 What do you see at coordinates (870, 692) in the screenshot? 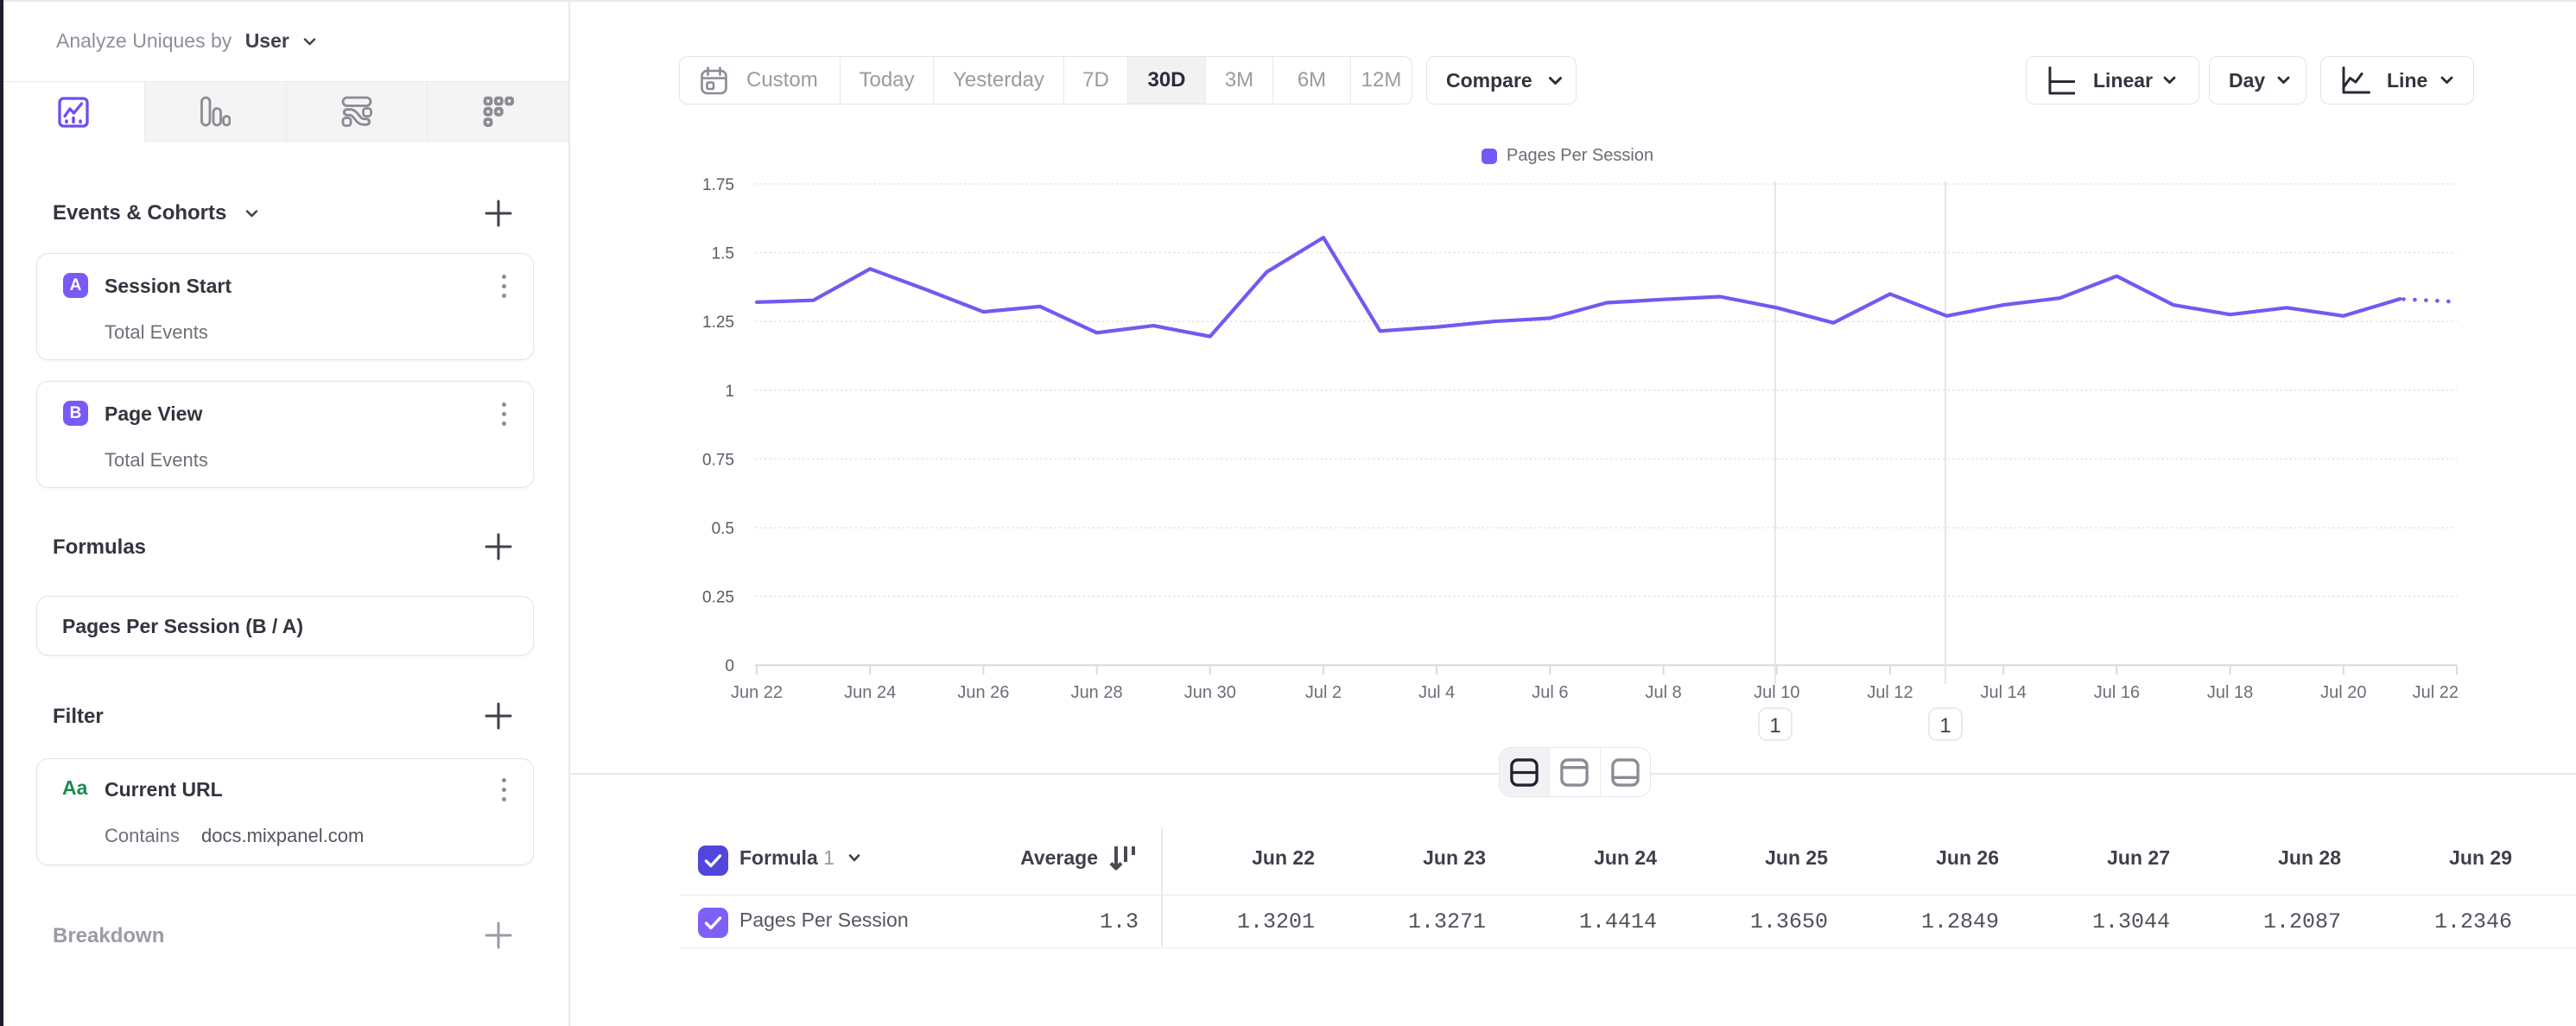
I see `svg-text: Jun 24` at bounding box center [870, 692].